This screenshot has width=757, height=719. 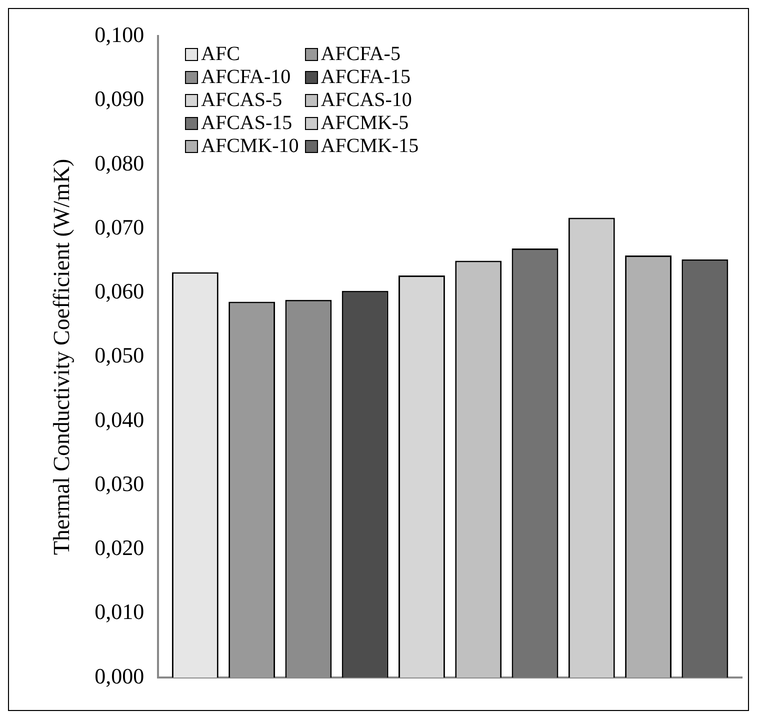 I want to click on legend-label: AFCMK-10, so click(x=250, y=146).